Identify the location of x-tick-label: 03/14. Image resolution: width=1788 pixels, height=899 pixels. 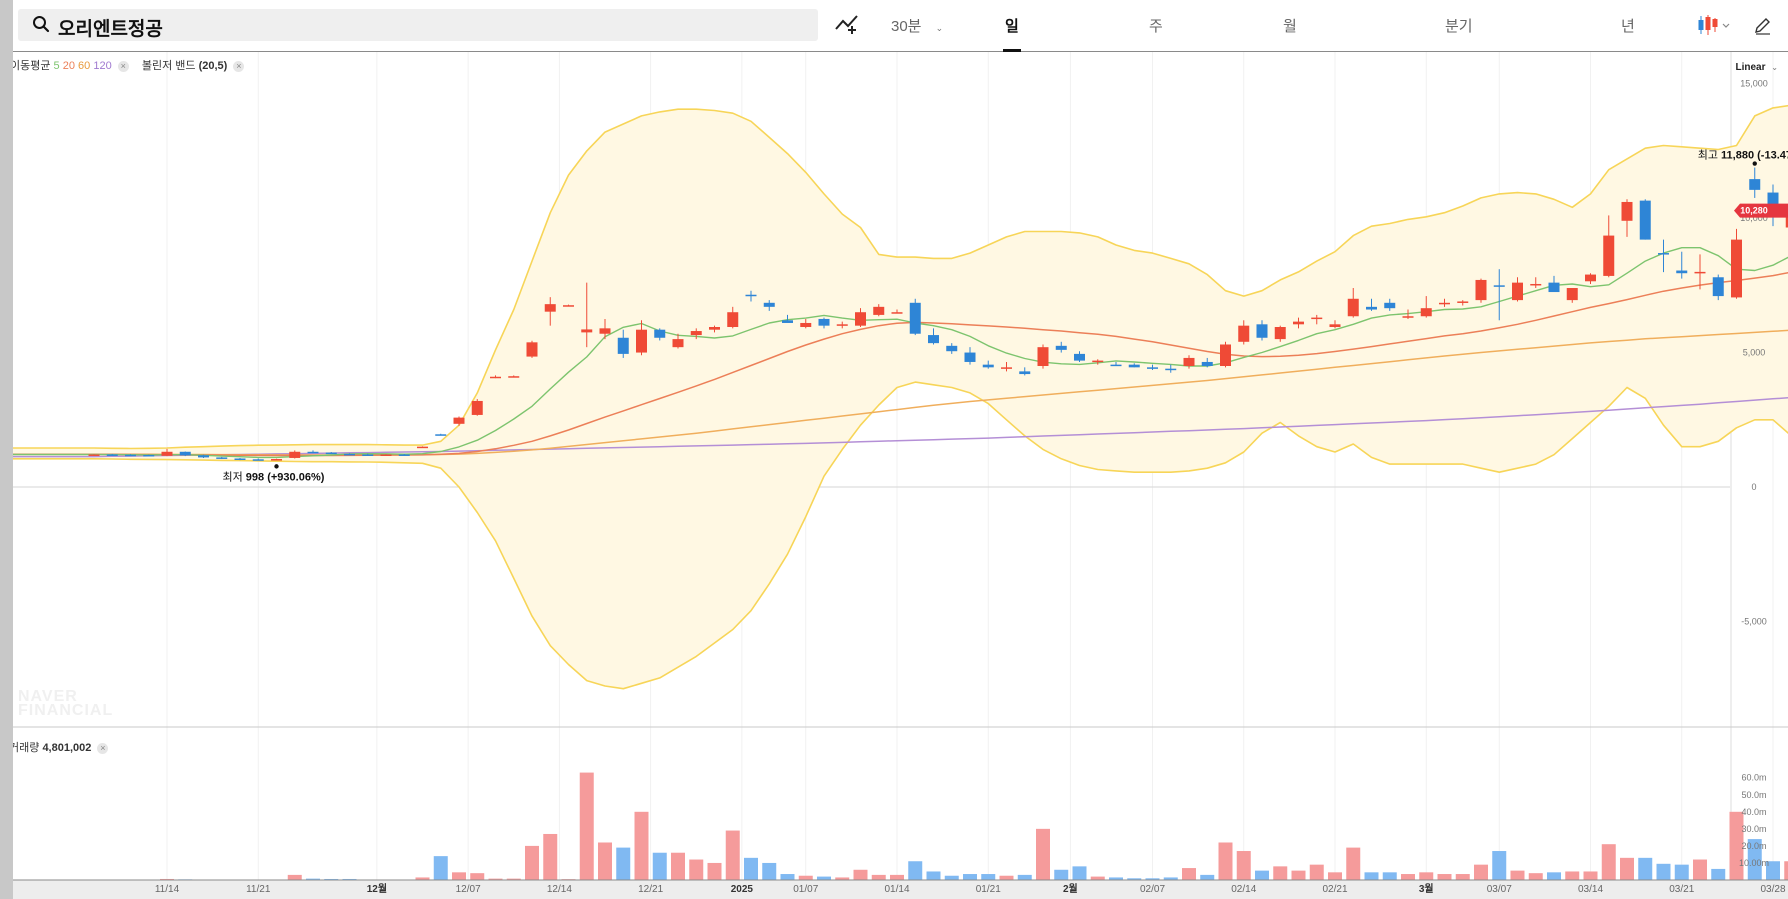
(1590, 889).